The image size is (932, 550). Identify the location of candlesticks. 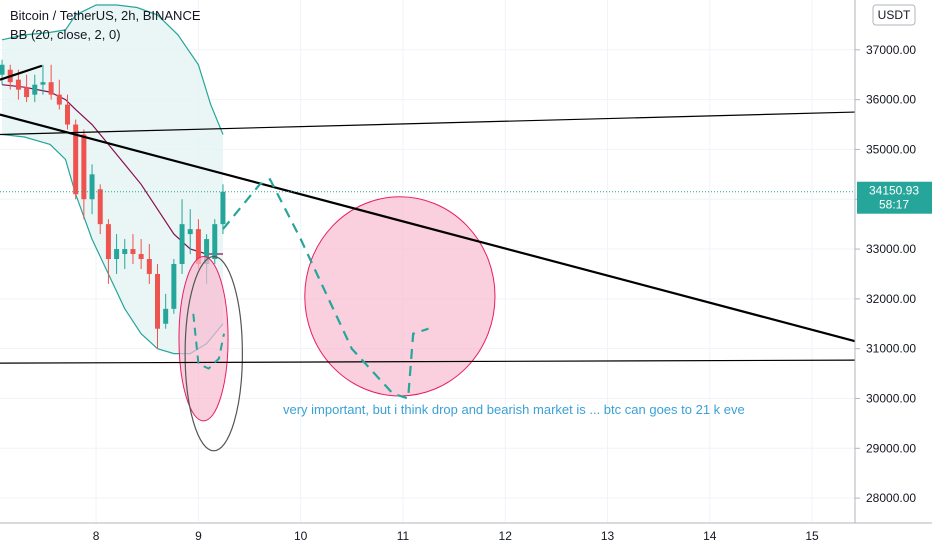
(113, 204).